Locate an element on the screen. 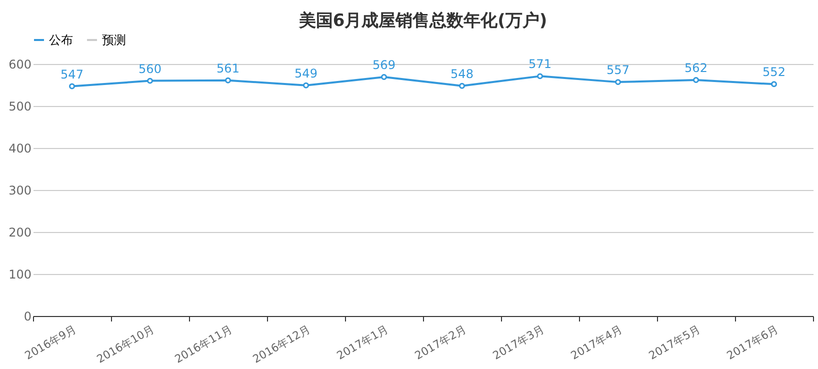 This screenshot has height=369, width=818. y-tick-label: 400 is located at coordinates (20, 149).